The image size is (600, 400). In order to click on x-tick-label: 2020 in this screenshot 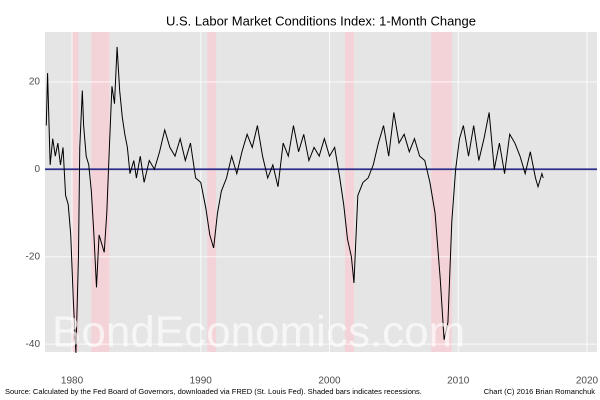, I will do `click(587, 381)`.